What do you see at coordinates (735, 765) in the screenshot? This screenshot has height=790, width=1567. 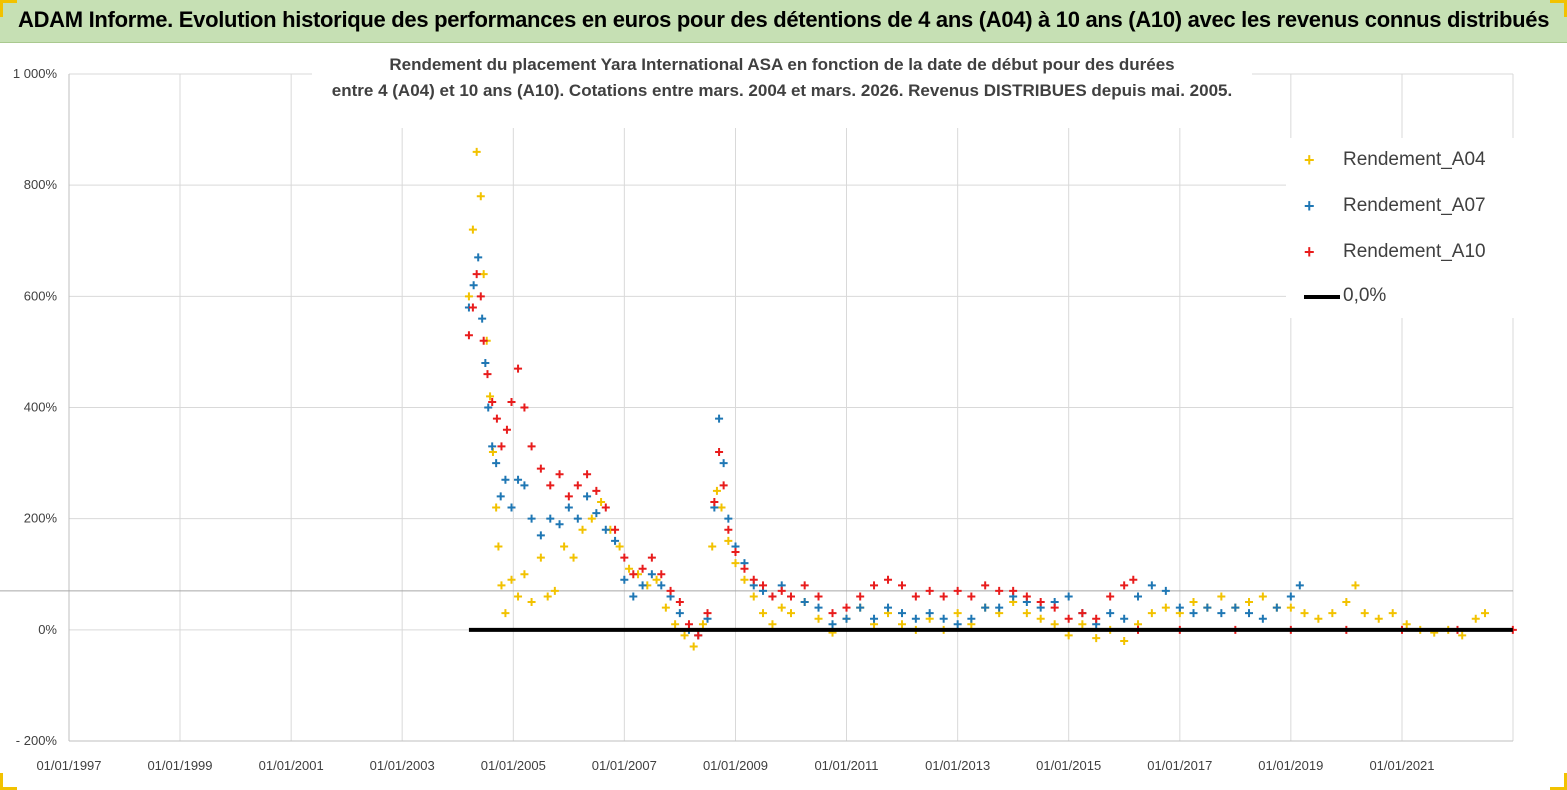 I see `x-tick-label: 01/01/2009` at bounding box center [735, 765].